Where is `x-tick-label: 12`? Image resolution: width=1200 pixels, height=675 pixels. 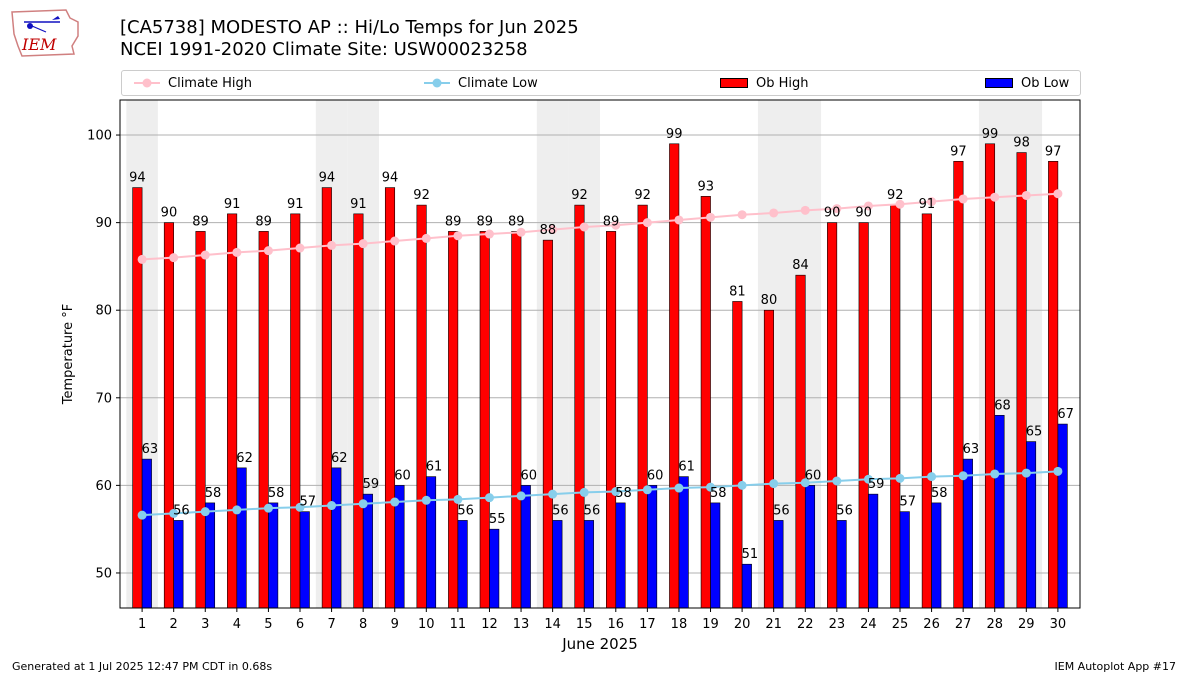 x-tick-label: 12 is located at coordinates (489, 624).